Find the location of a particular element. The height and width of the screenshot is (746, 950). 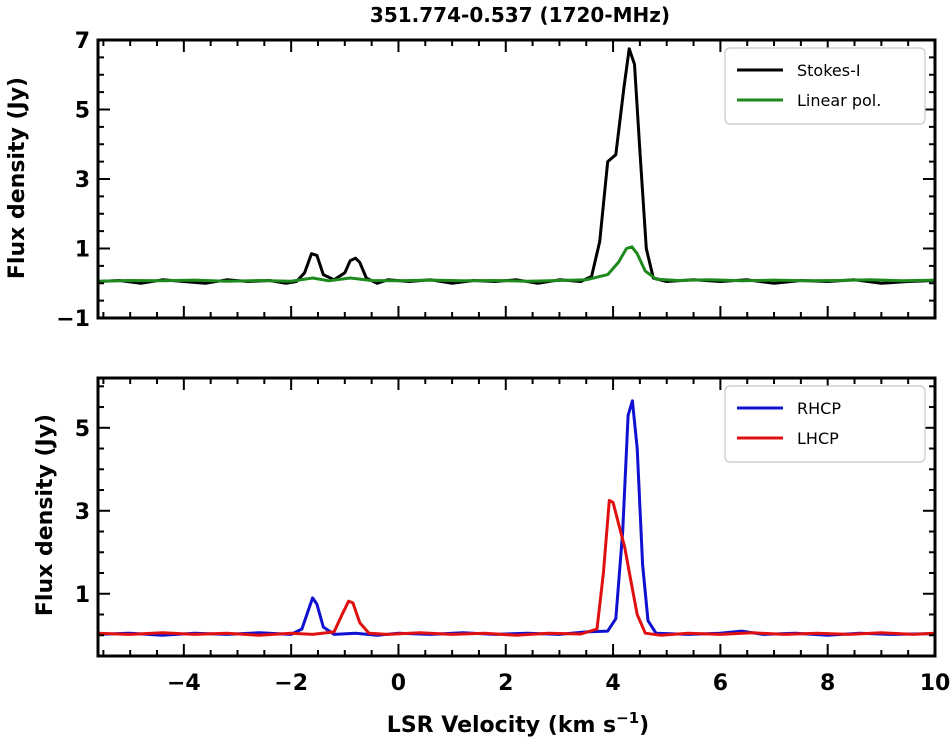

top-series-linear-pol is located at coordinates (516, 264).